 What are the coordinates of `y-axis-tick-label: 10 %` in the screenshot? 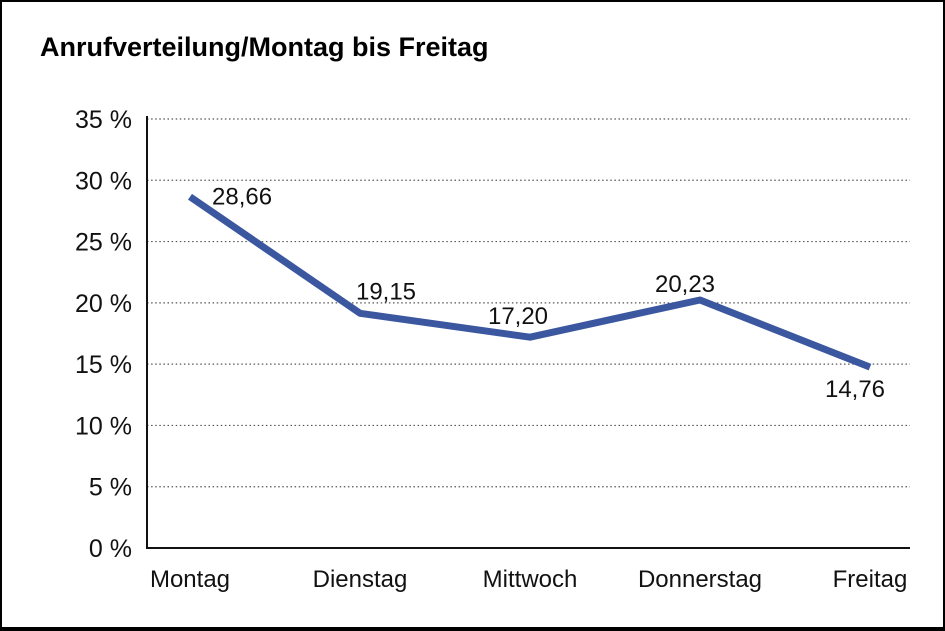 It's located at (103, 426).